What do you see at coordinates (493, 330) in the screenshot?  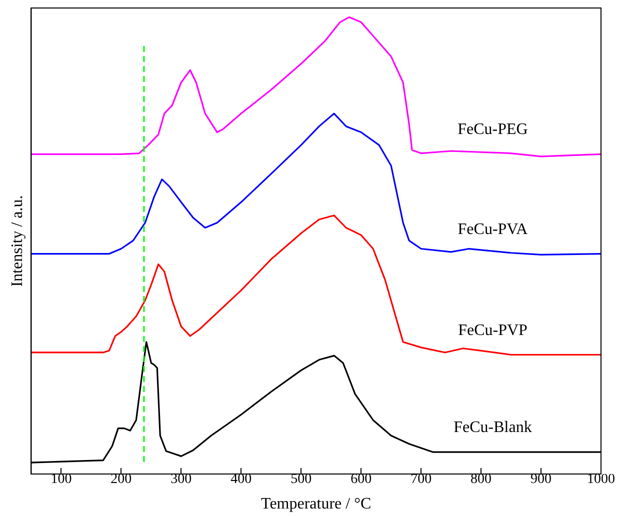 I see `series-label: FeCu-PVP` at bounding box center [493, 330].